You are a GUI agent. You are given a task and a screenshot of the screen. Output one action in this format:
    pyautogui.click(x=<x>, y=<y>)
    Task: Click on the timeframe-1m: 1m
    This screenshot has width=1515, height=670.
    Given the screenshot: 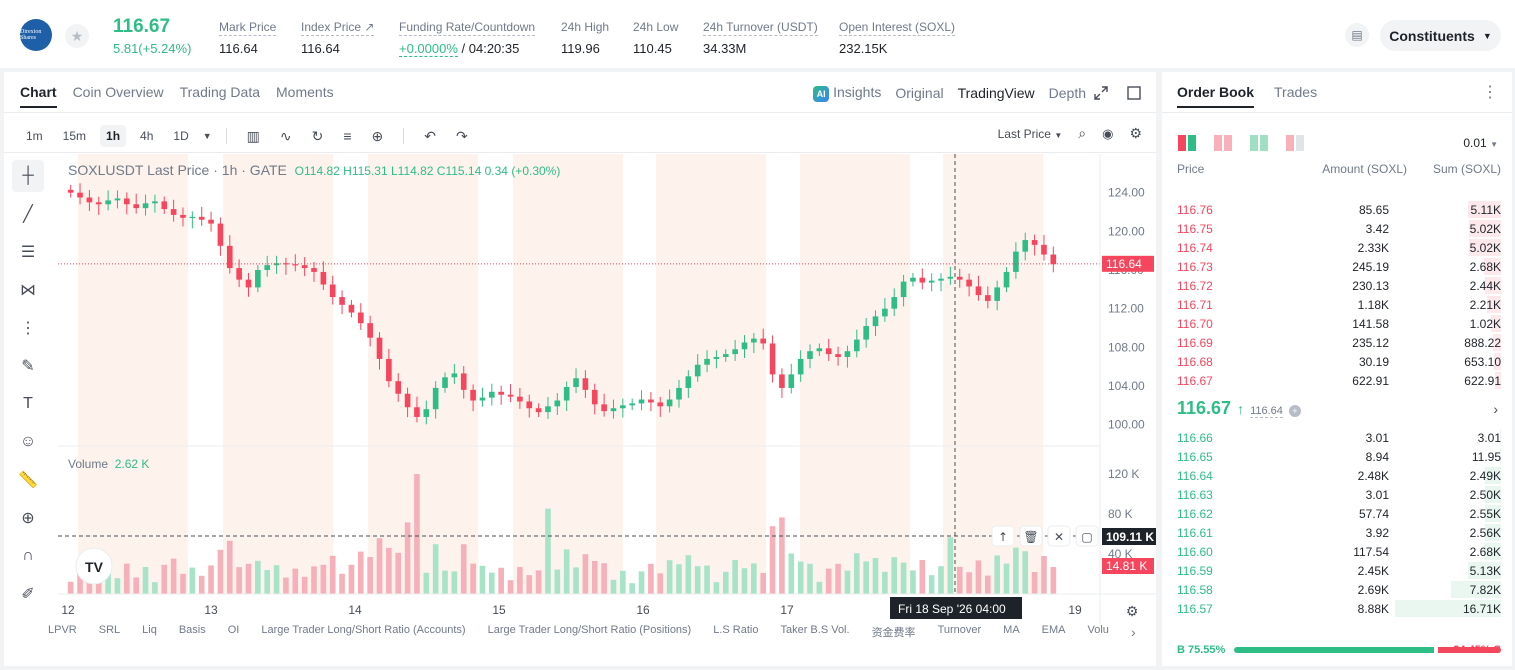 What is the action you would take?
    pyautogui.click(x=34, y=136)
    